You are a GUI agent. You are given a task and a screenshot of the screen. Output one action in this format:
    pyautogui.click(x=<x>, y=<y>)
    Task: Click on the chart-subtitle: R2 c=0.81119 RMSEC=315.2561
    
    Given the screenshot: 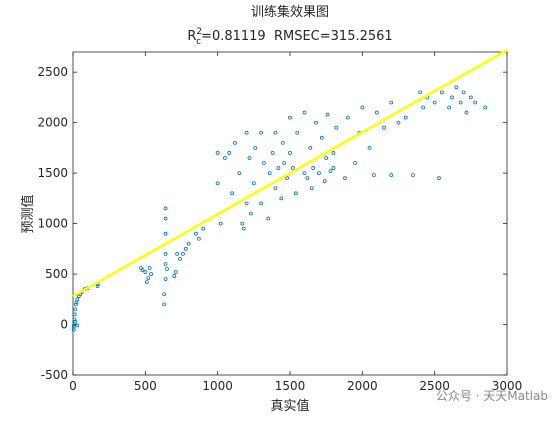 What is the action you would take?
    pyautogui.click(x=289, y=37)
    